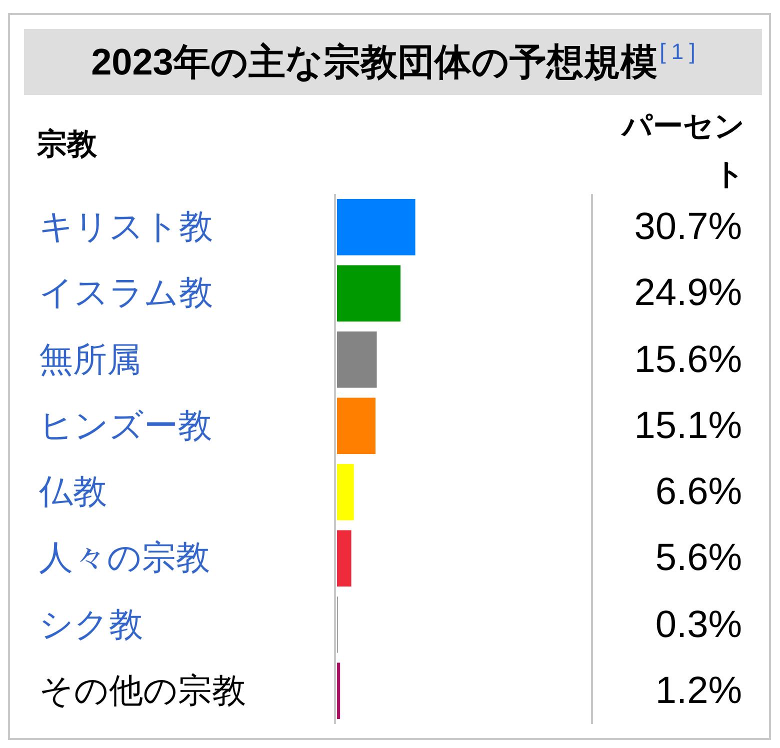 This screenshot has height=748, width=780. What do you see at coordinates (396, 61) in the screenshot?
I see `title: 2023年の主な宗教団体の予想規模$^{[1]}$` at bounding box center [396, 61].